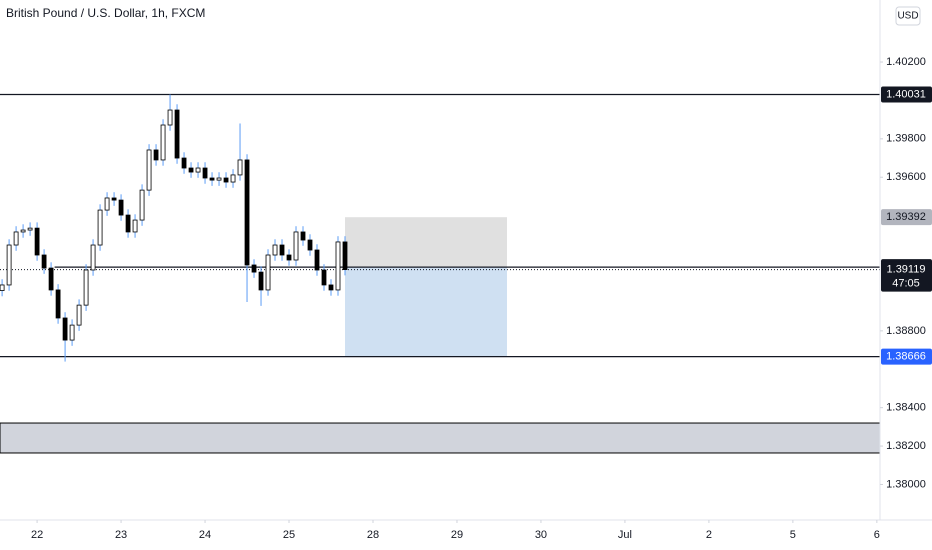  Describe the element at coordinates (373, 535) in the screenshot. I see `x-tick-label: 28` at that location.